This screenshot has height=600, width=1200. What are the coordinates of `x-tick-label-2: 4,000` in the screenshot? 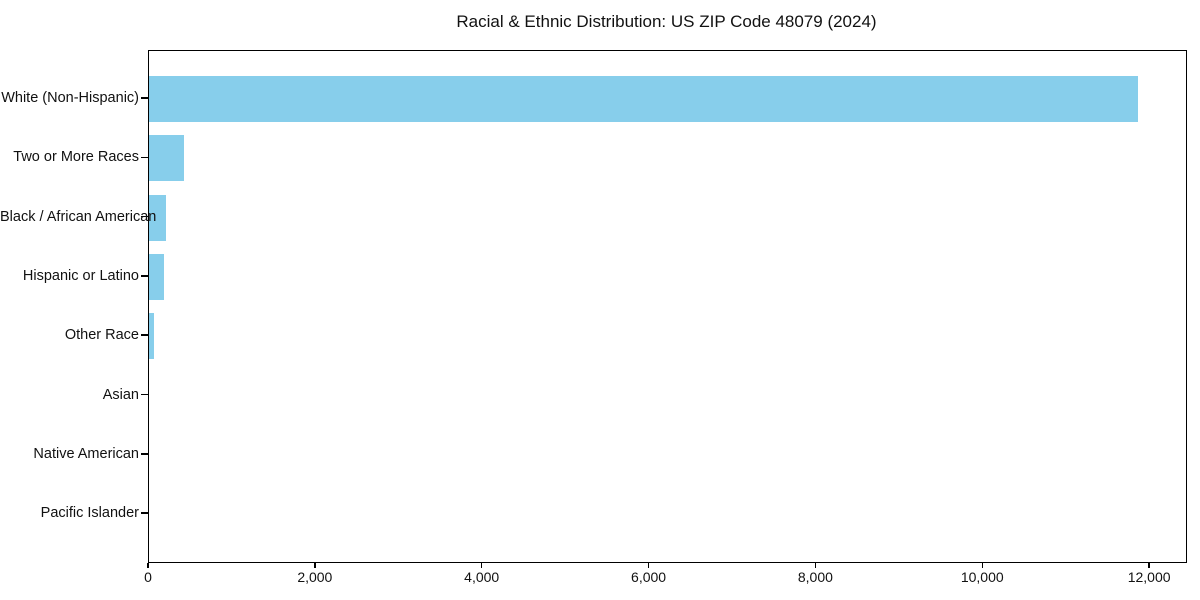 It's located at (482, 577).